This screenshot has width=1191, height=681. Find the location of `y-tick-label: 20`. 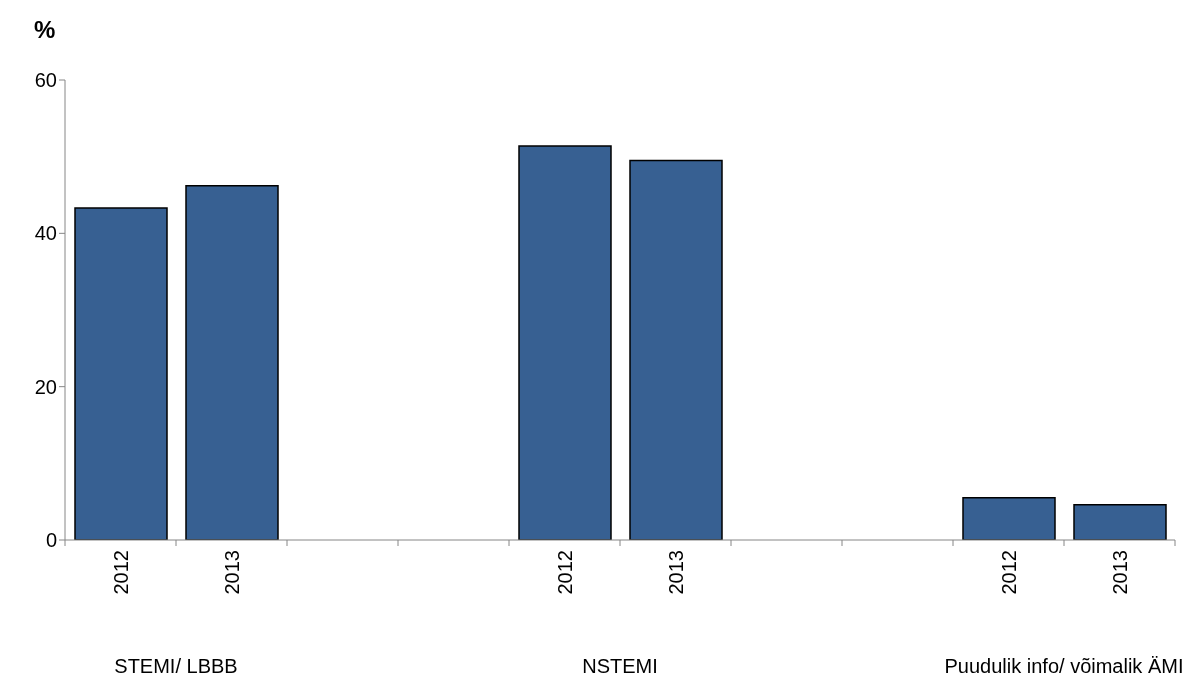

y-tick-label: 20 is located at coordinates (45, 386).